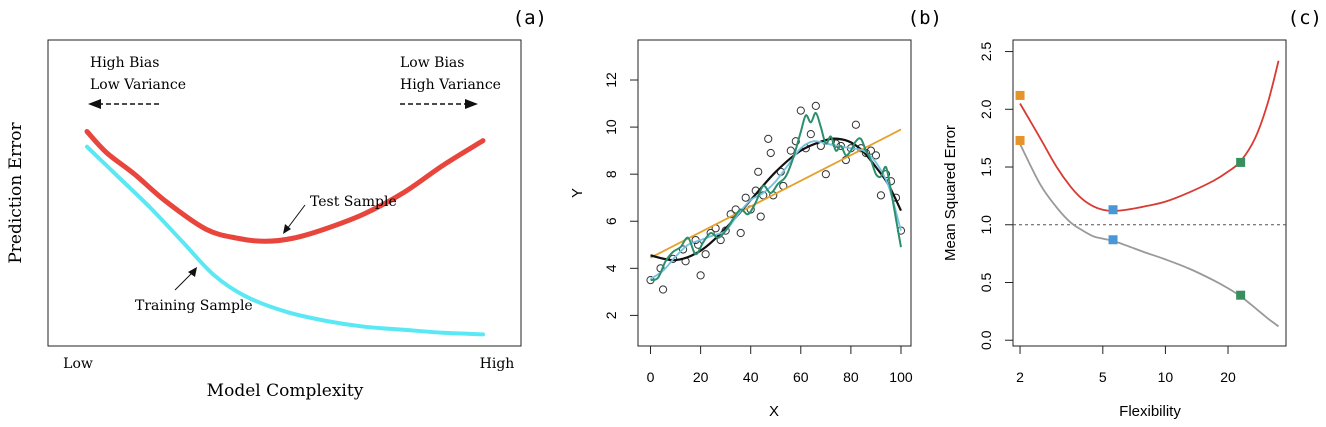 The height and width of the screenshot is (427, 1326). I want to click on panel-b-y-axis-label: Y, so click(577, 193).